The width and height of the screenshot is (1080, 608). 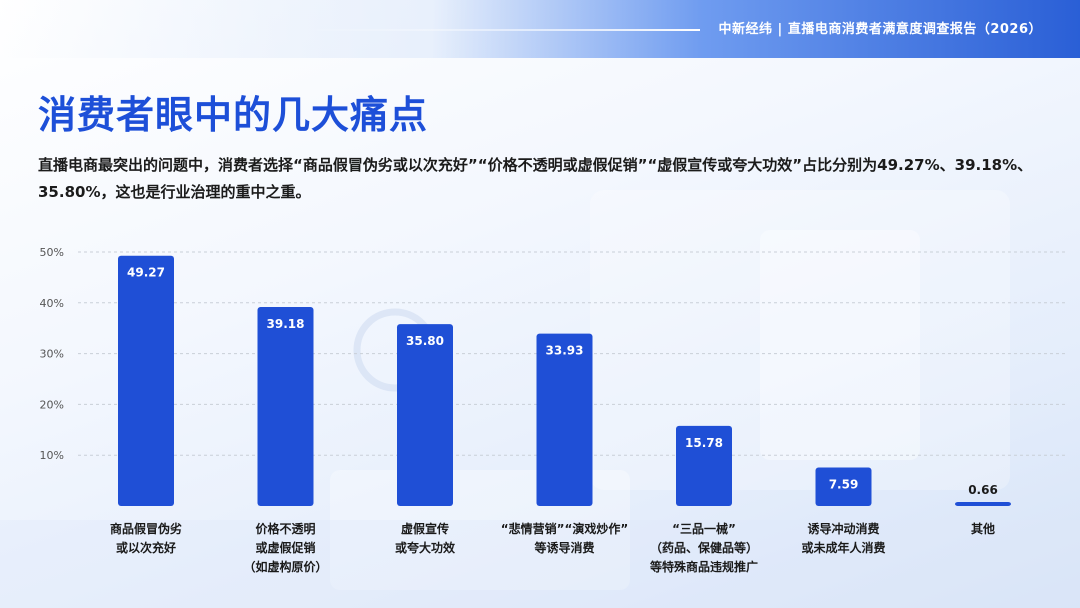 What do you see at coordinates (146, 528) in the screenshot?
I see `x-tick-label: 商品假冒伪劣` at bounding box center [146, 528].